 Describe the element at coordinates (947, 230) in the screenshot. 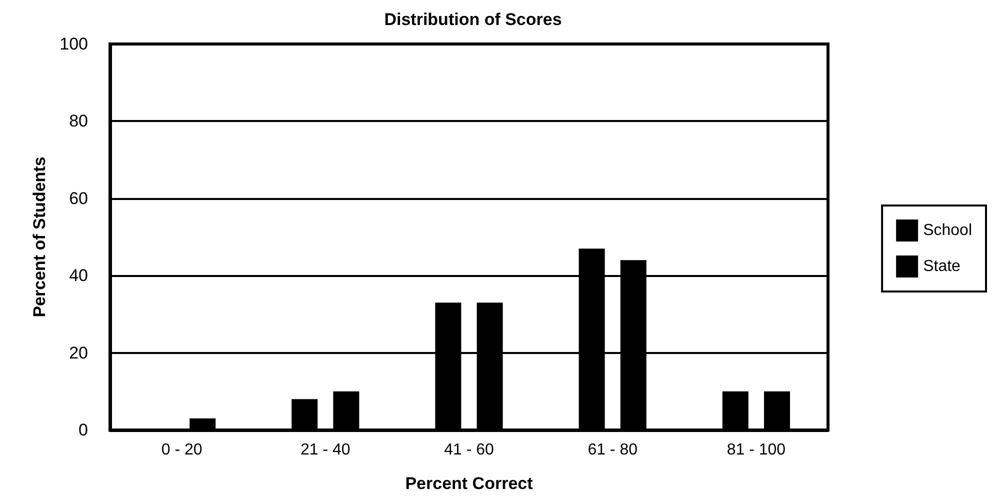

I see `legend-label: School` at that location.